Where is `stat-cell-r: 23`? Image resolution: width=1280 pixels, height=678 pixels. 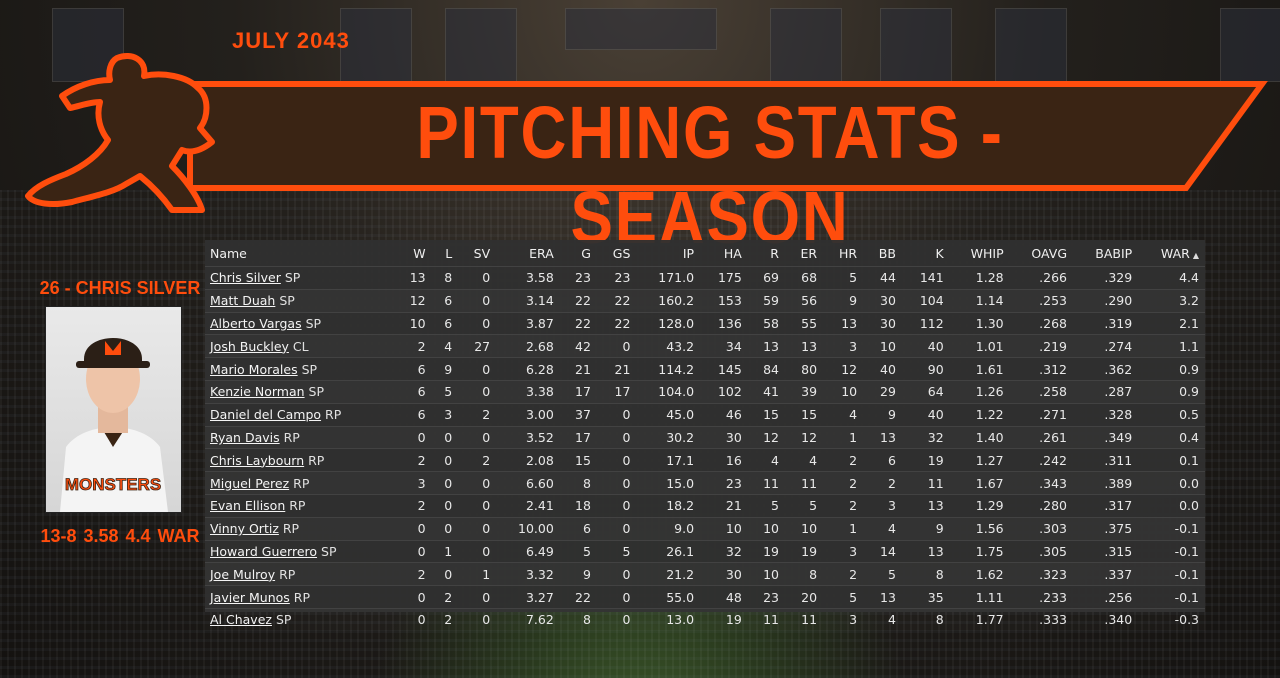 stat-cell-r: 23 is located at coordinates (766, 597).